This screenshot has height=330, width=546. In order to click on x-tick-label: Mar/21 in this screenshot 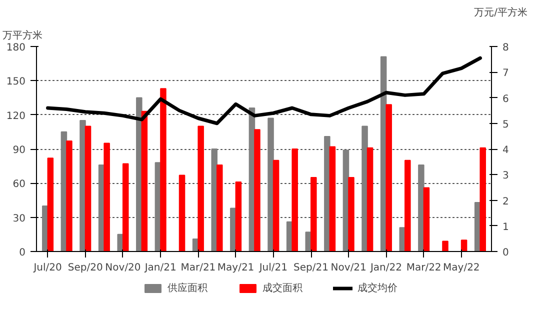, I will do `click(198, 268)`.